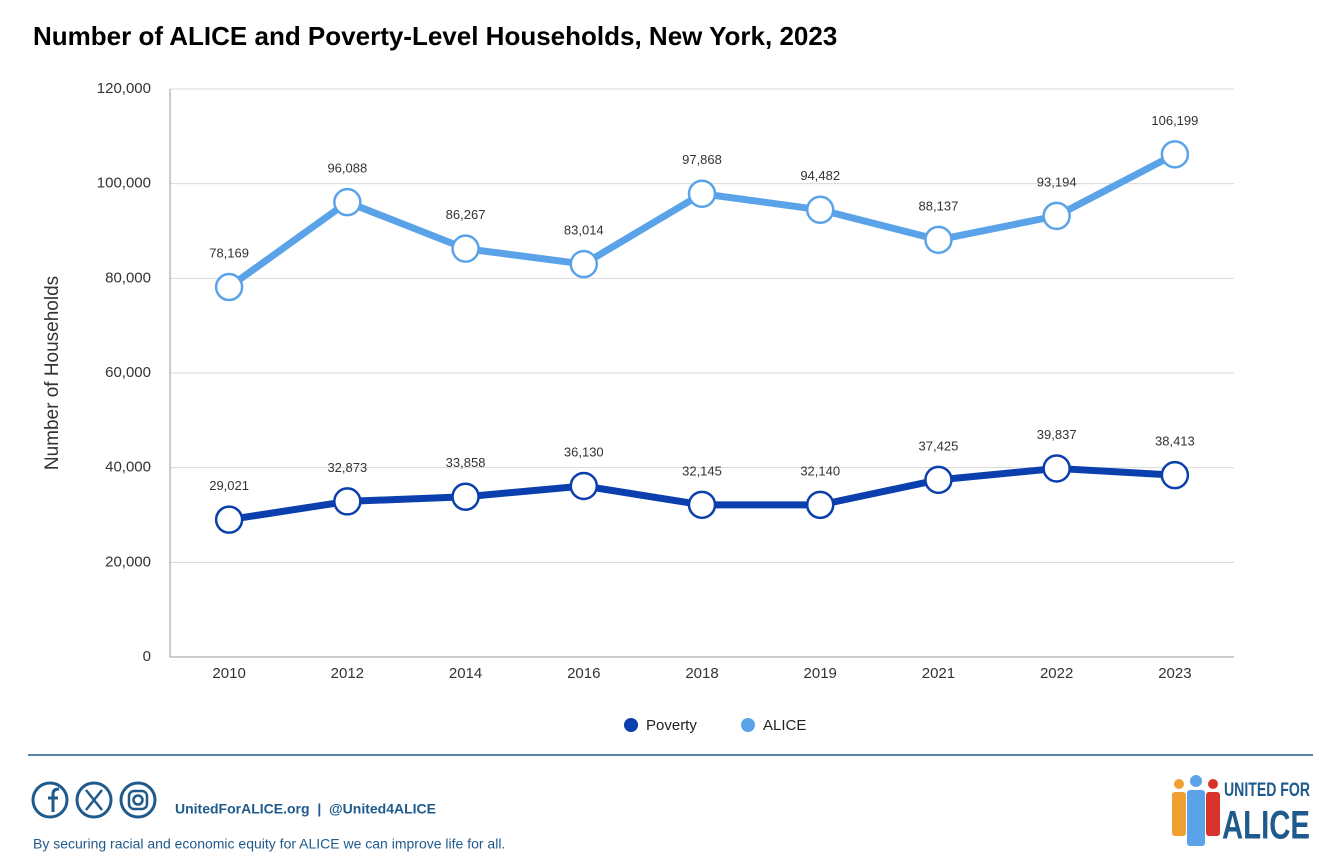 The image size is (1340, 861). What do you see at coordinates (147, 656) in the screenshot?
I see `y-tick-label: 0` at bounding box center [147, 656].